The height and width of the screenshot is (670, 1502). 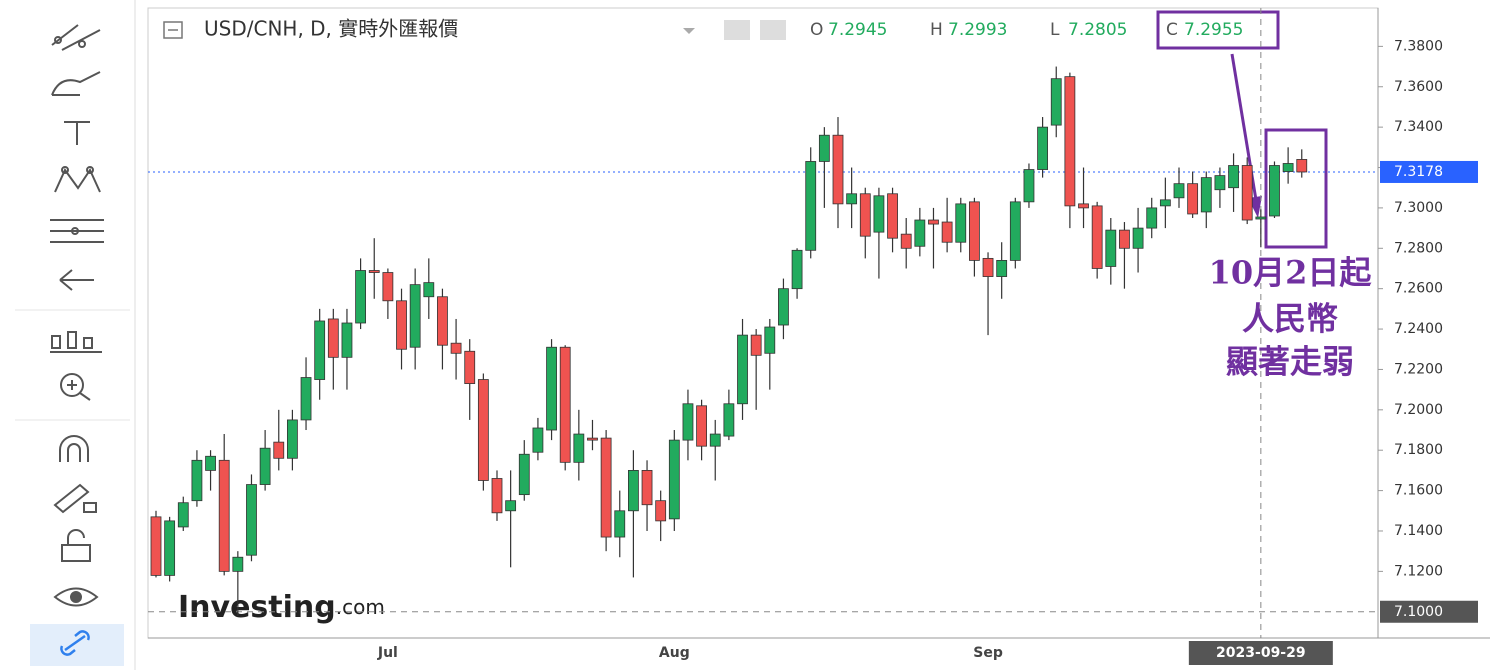 What do you see at coordinates (1418, 491) in the screenshot?
I see `y-tick-label: 7.1600` at bounding box center [1418, 491].